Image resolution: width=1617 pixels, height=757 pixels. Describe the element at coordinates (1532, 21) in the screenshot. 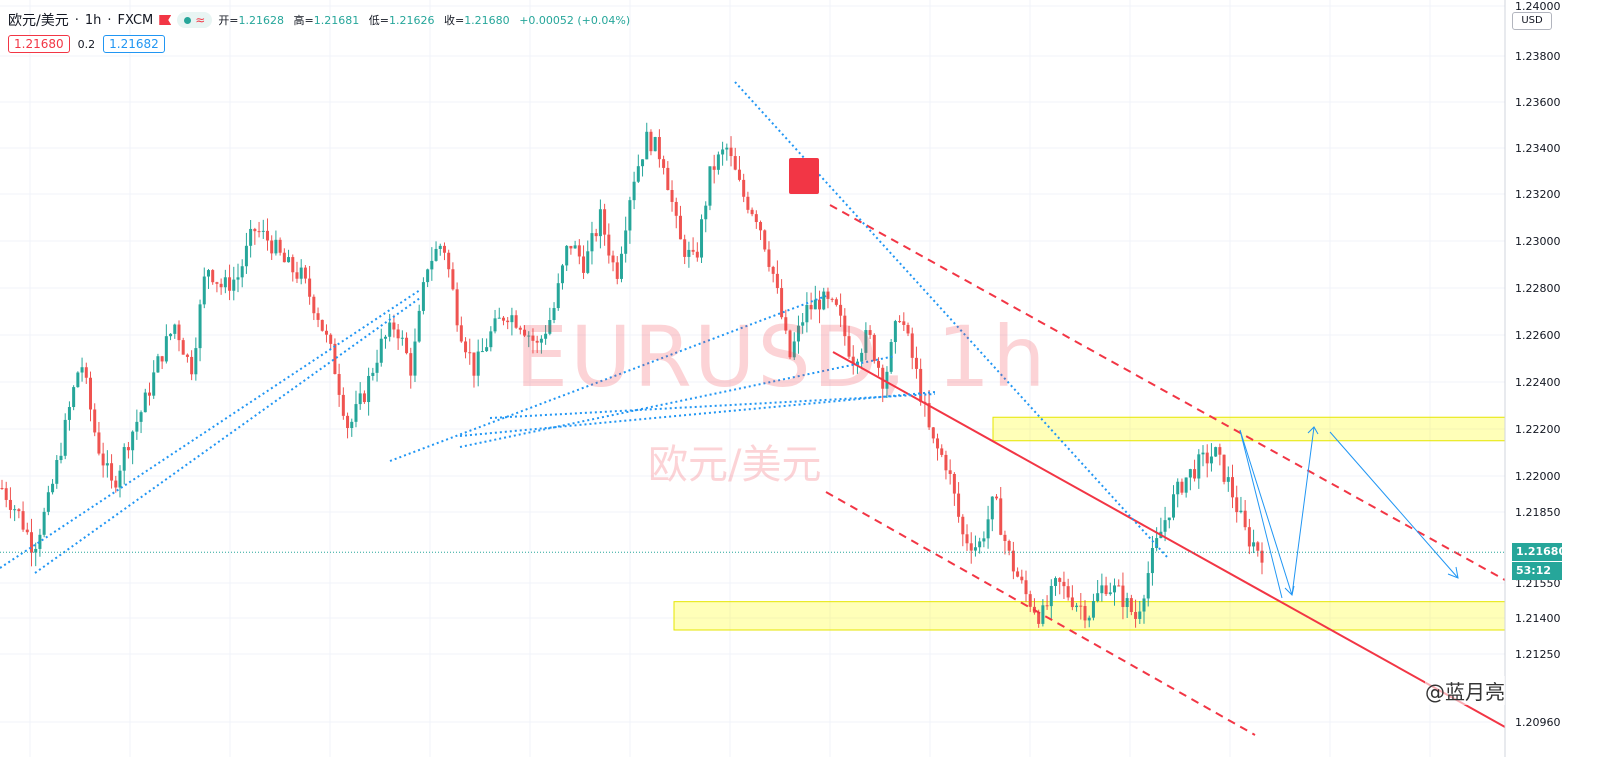

I see `currency-button: USD` at that location.